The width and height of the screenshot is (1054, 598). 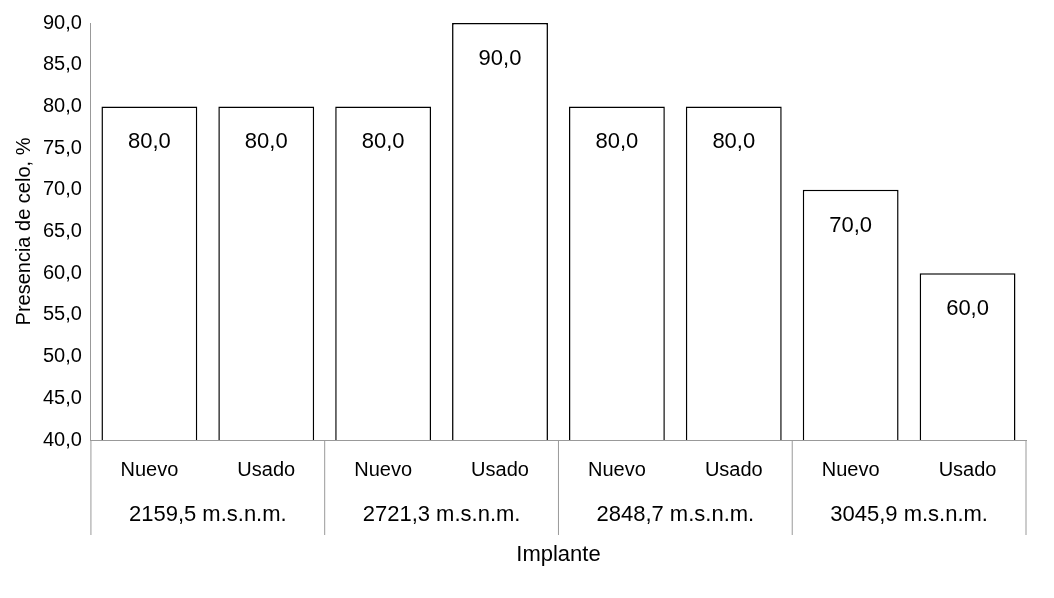 What do you see at coordinates (62, 21) in the screenshot?
I see `y-tick-label: 90,0` at bounding box center [62, 21].